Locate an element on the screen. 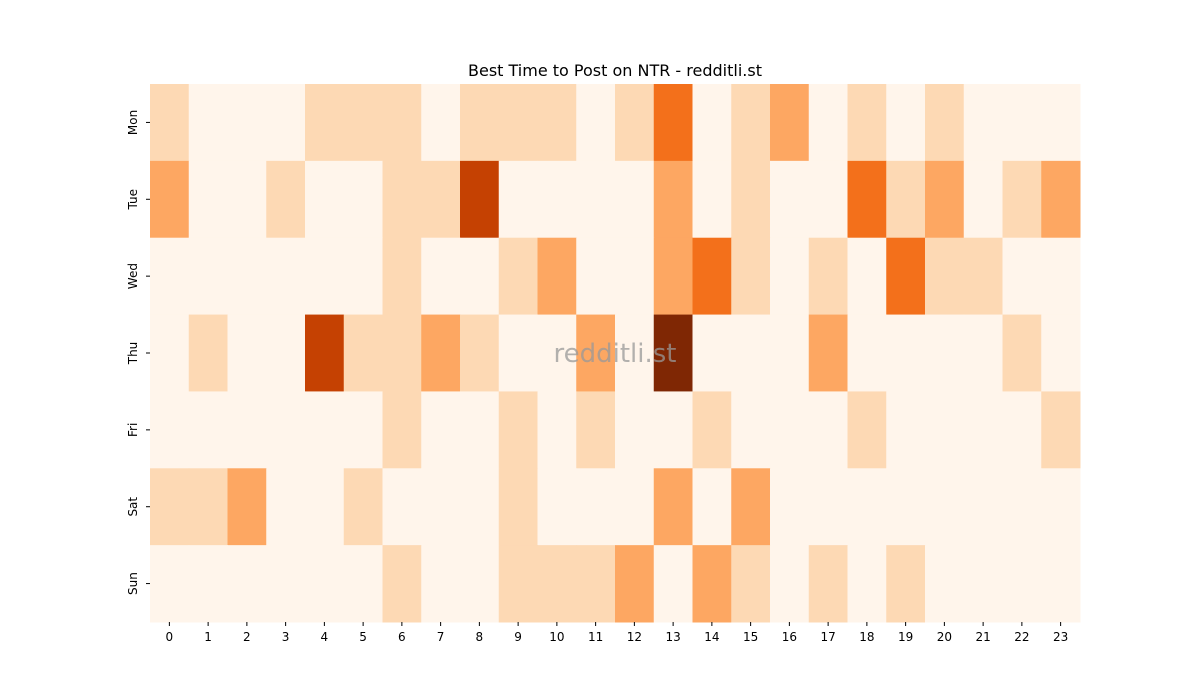  x-tick-label: 21 is located at coordinates (982, 637).